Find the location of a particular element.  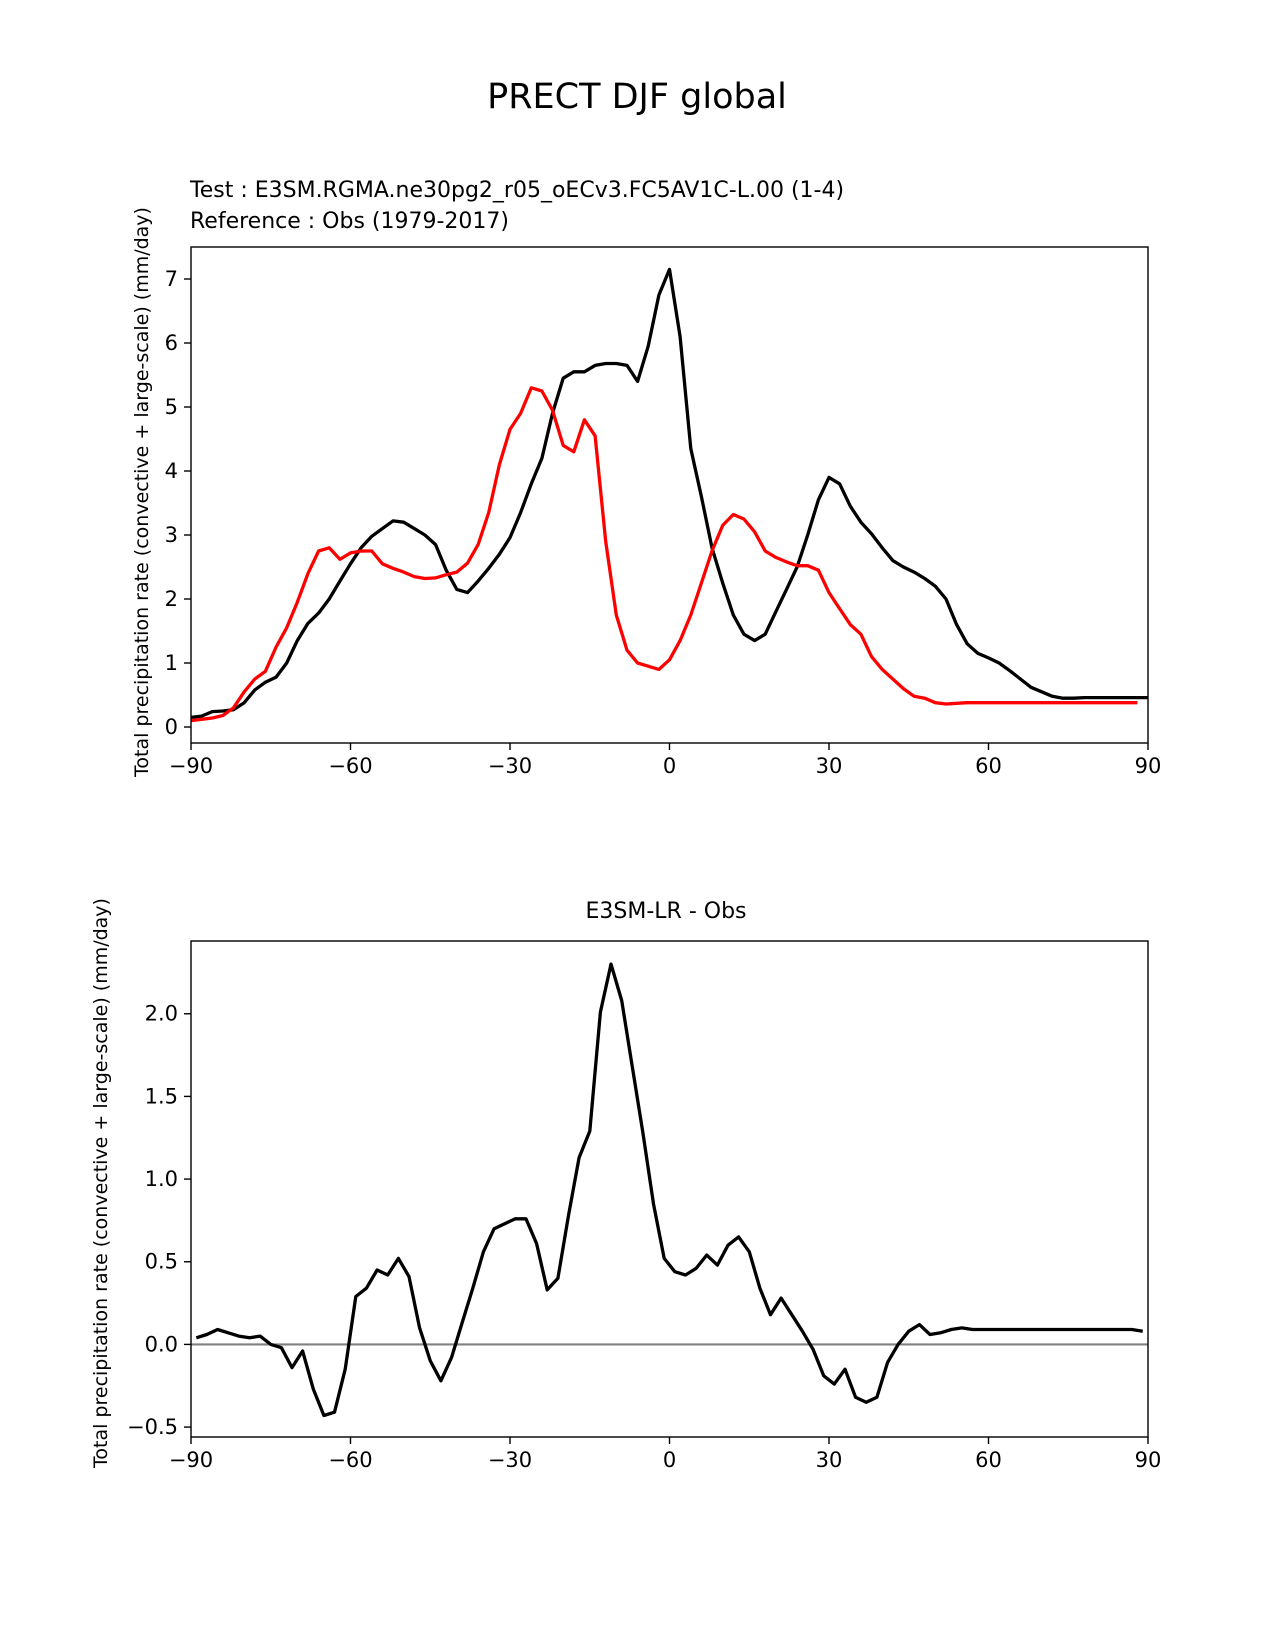

top-y-tick-label: 4 is located at coordinates (171, 471).